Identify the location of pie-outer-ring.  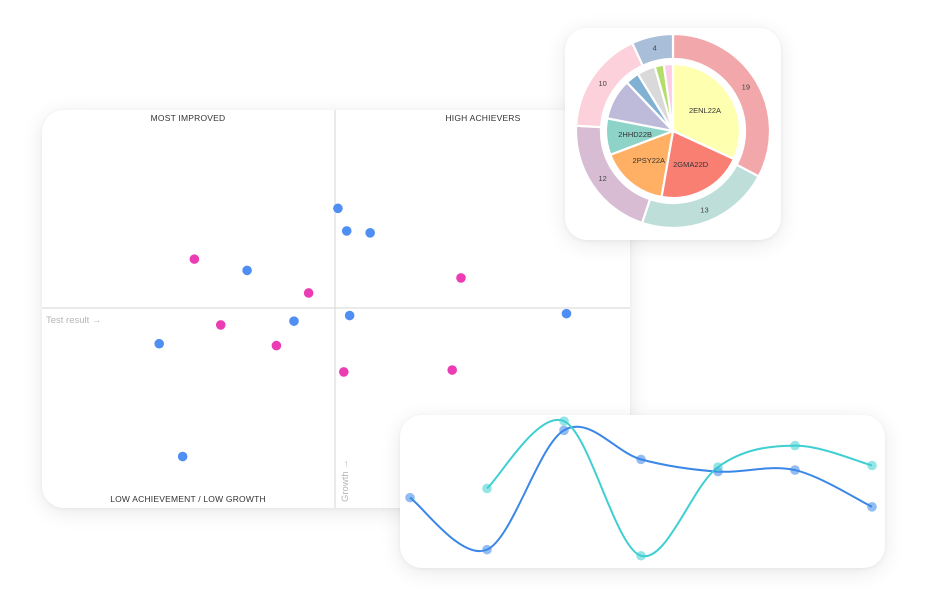
(673, 131).